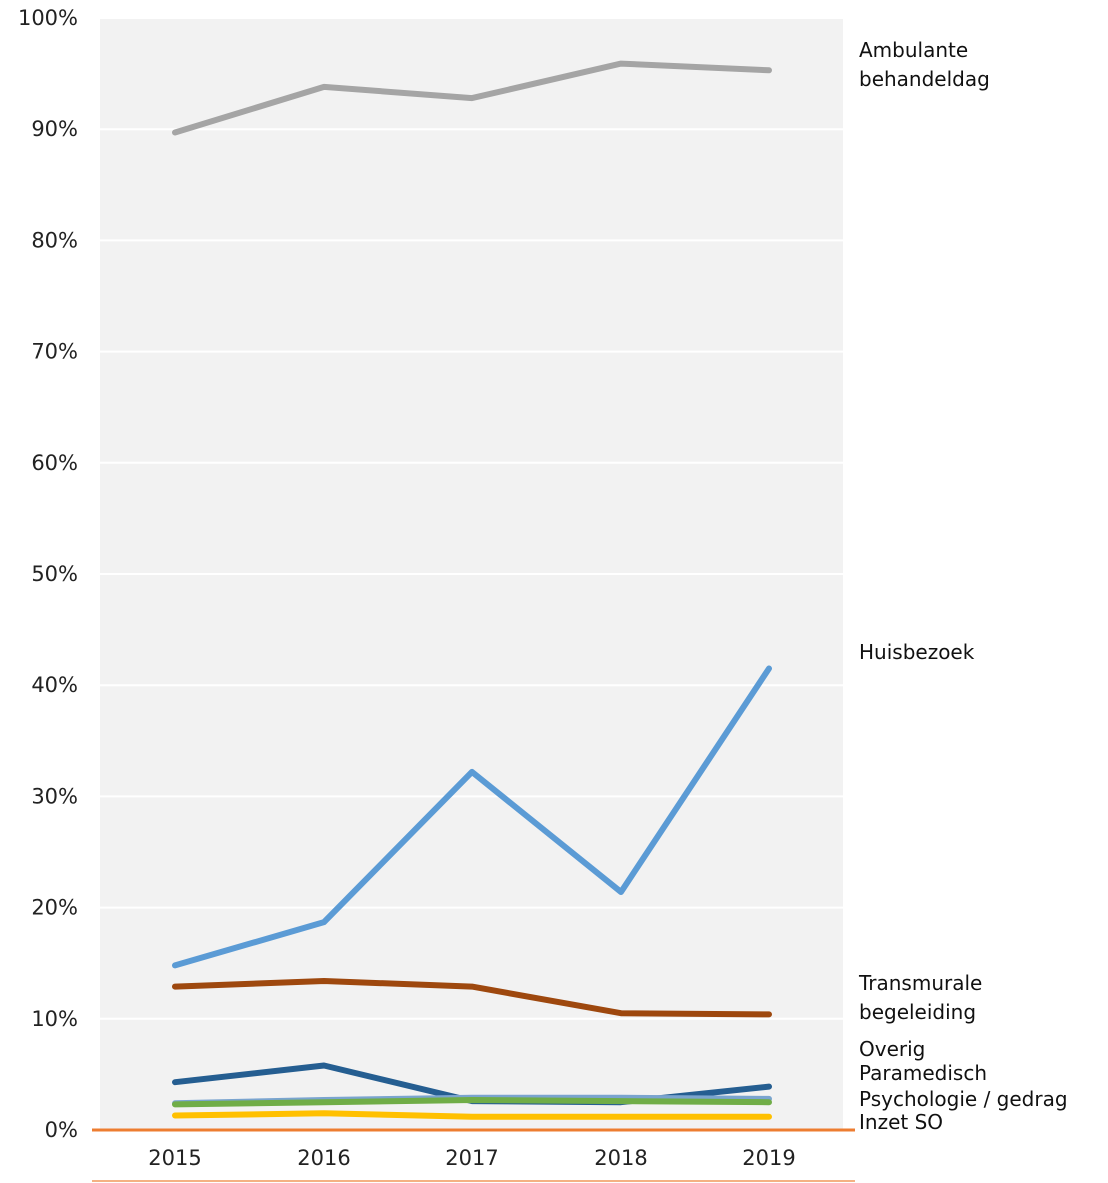 The width and height of the screenshot is (1108, 1183). Describe the element at coordinates (54, 796) in the screenshot. I see `y-tick-label: 30%` at that location.